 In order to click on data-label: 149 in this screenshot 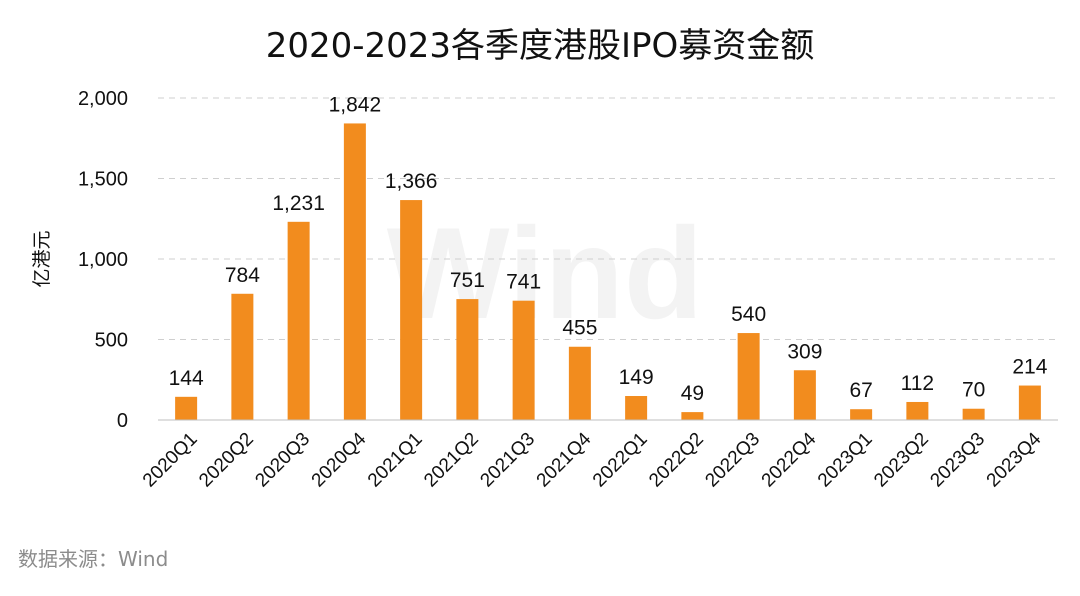, I will do `click(636, 377)`.